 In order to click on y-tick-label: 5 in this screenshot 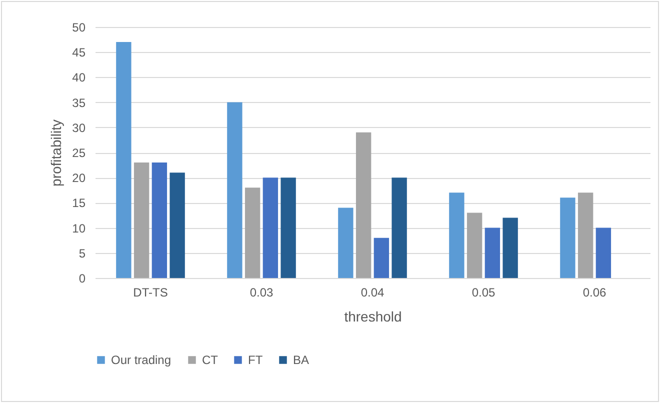, I will do `click(82, 253)`.